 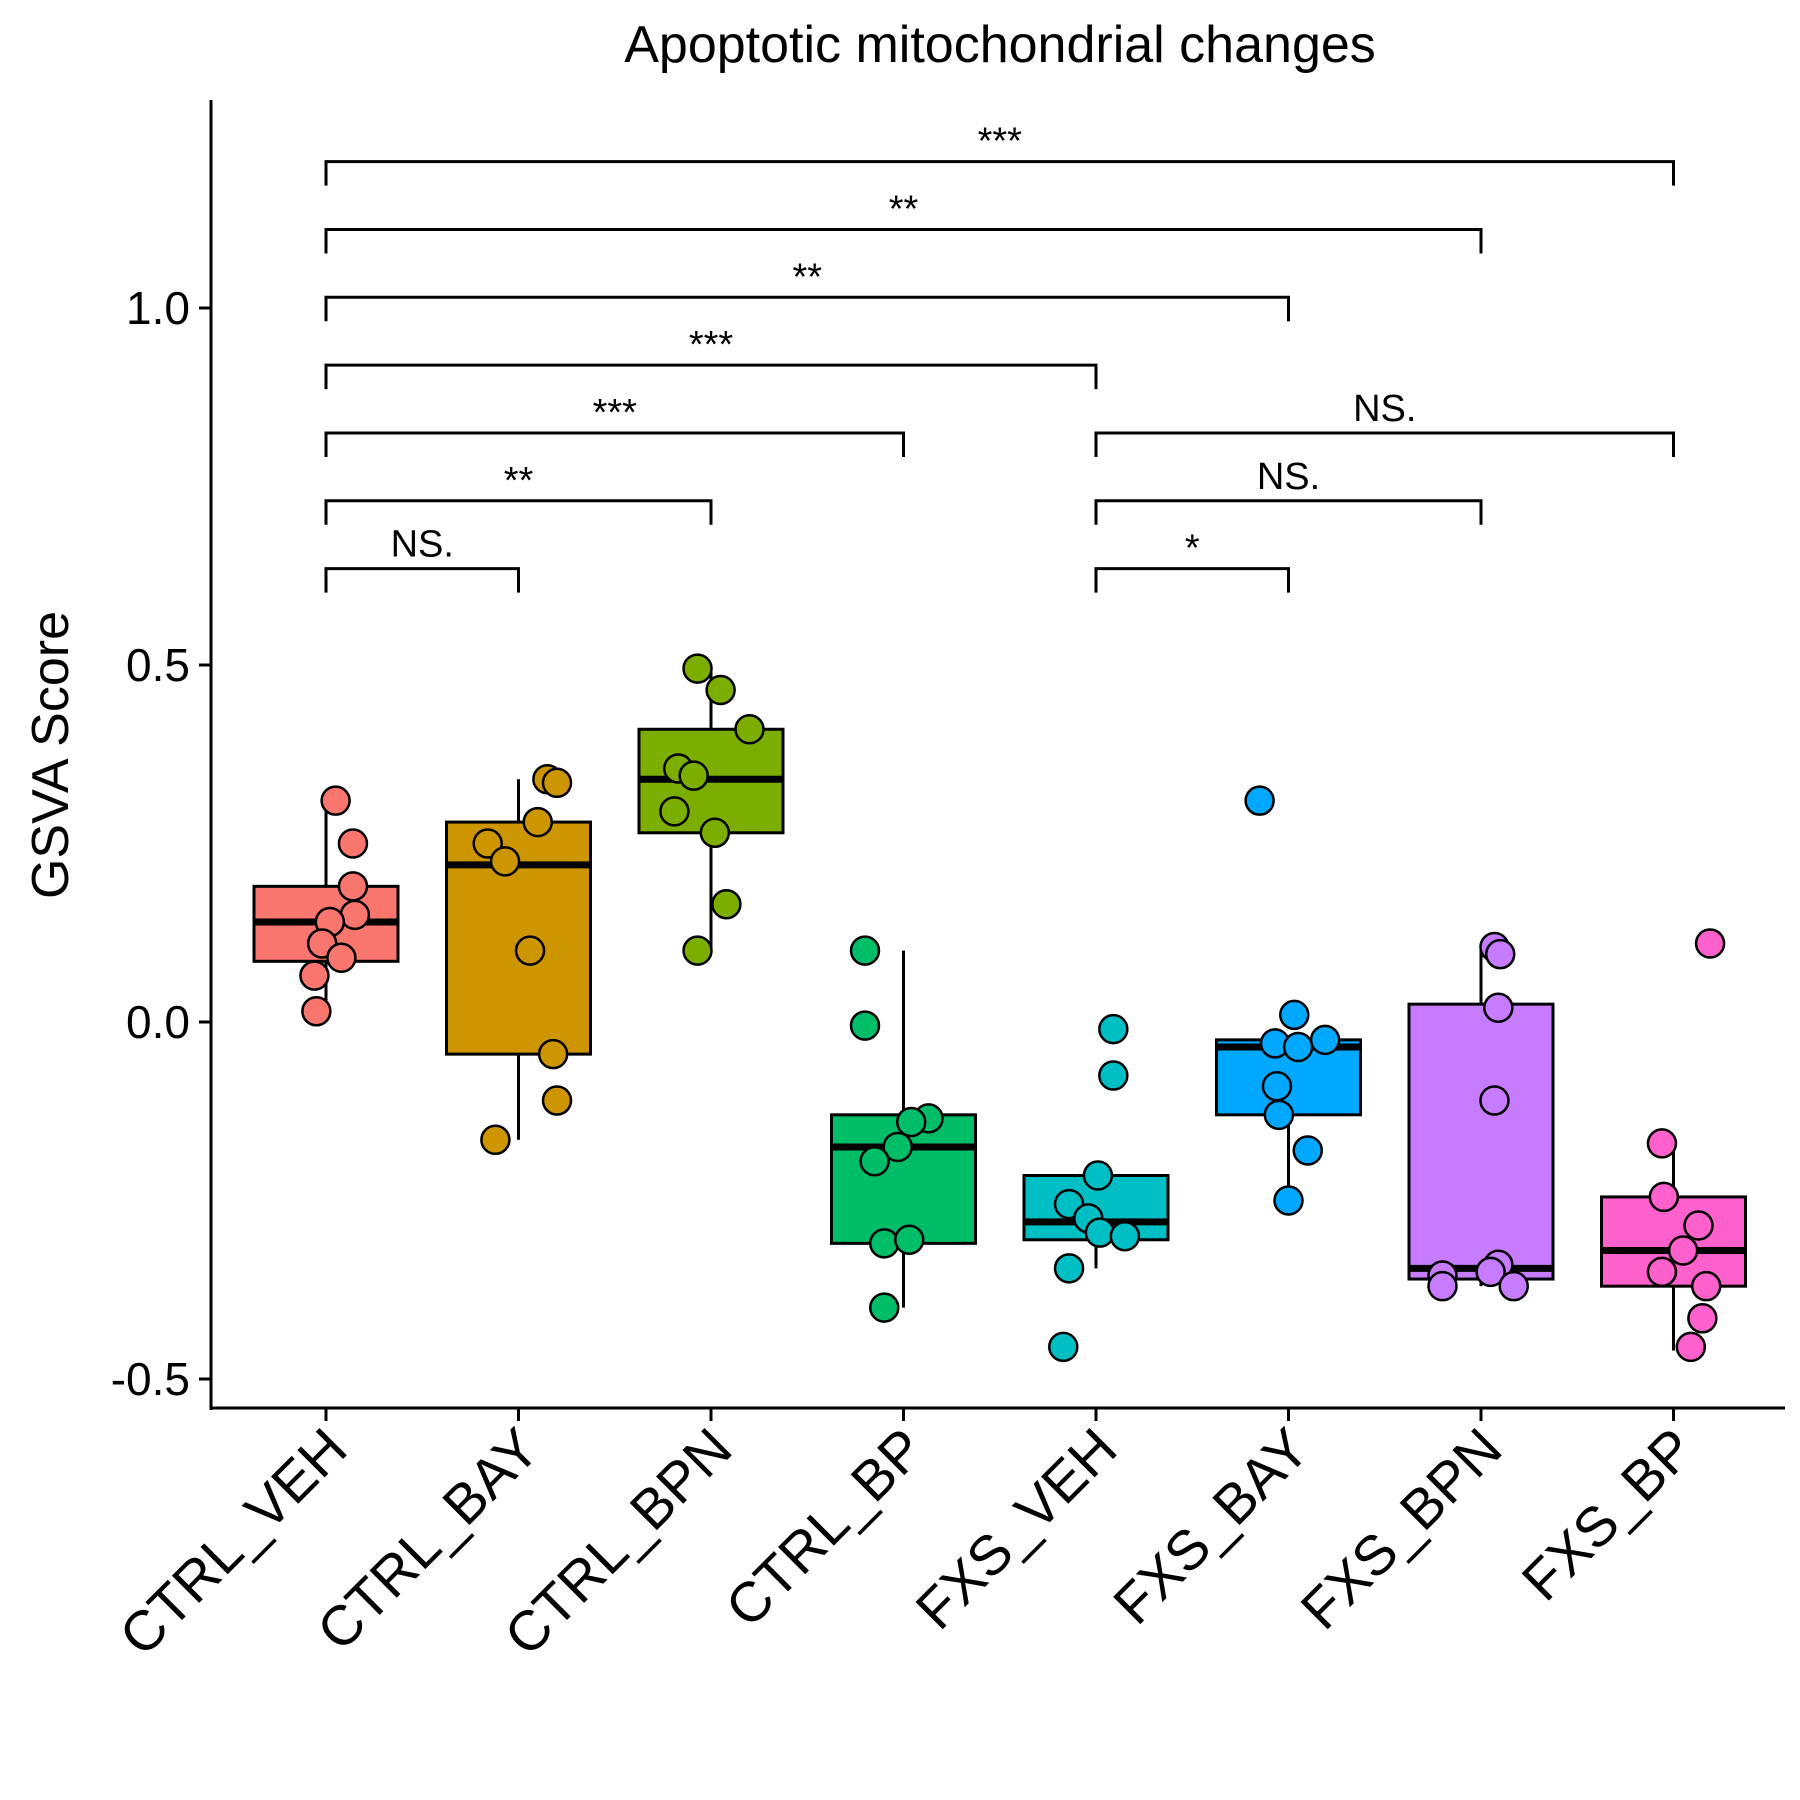 I want to click on y-tick-label: 1.0, so click(x=158, y=308).